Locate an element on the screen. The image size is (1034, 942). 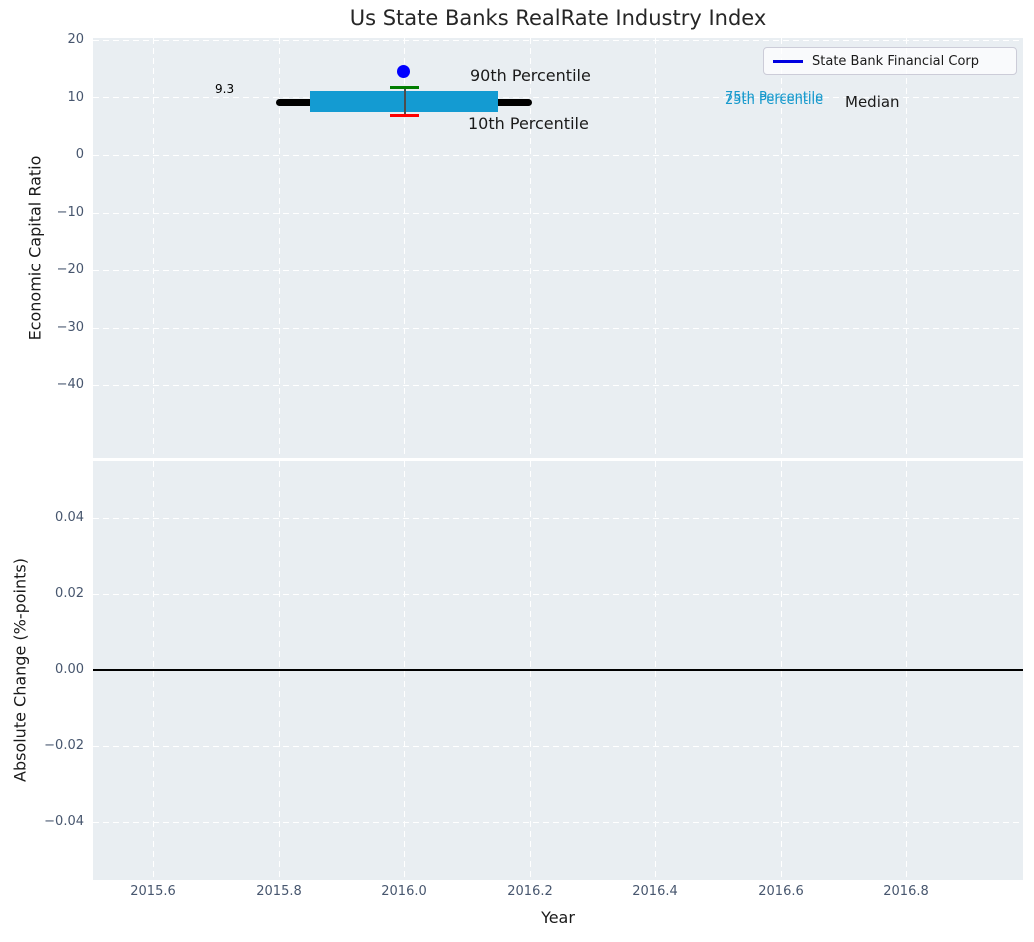
y-tick-label: 0.02 is located at coordinates (69, 593).